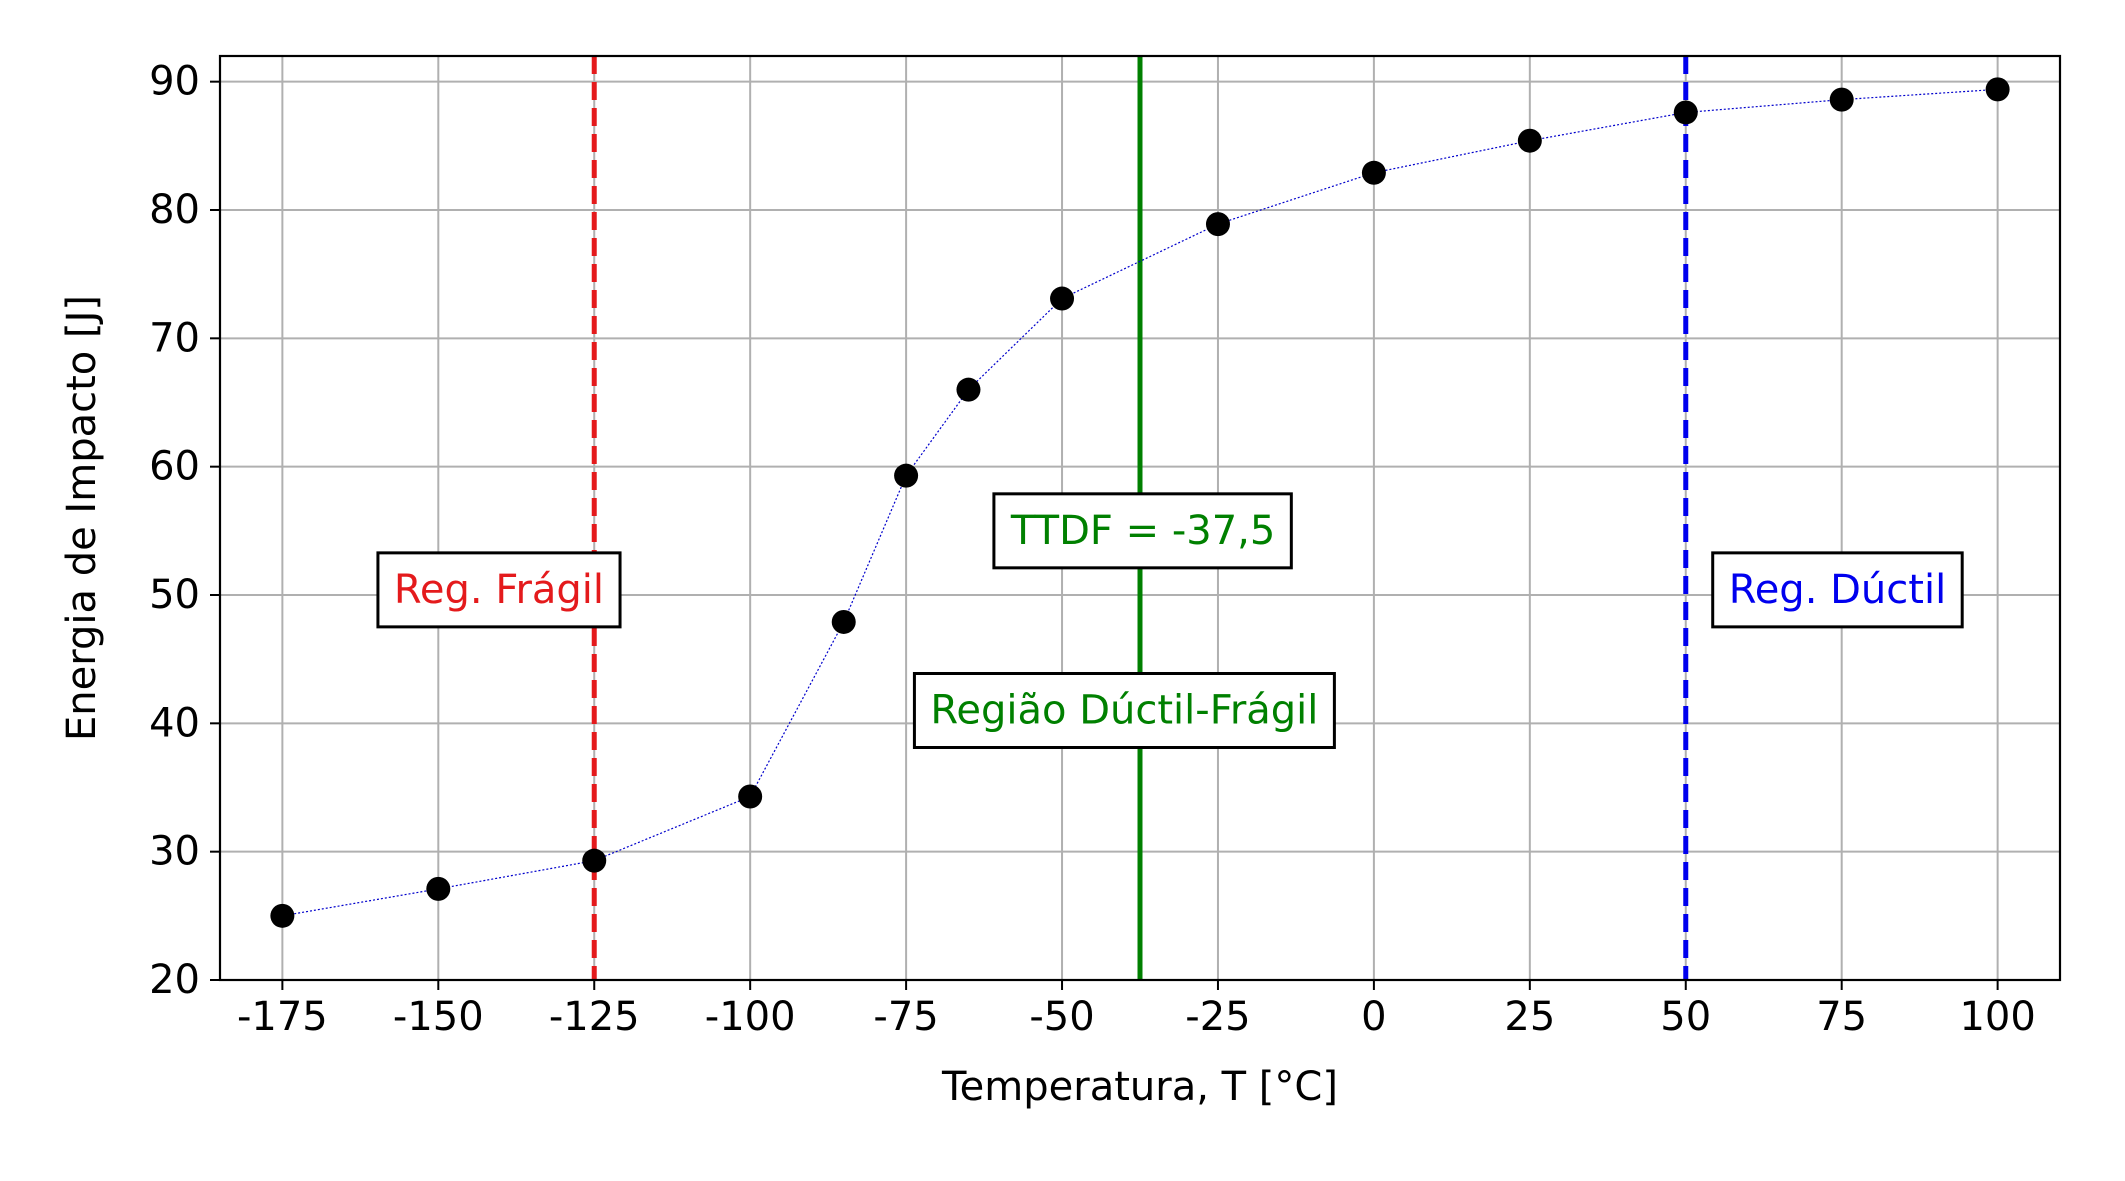 This screenshot has height=1181, width=2125. Describe the element at coordinates (1529, 1017) in the screenshot. I see `x-tick-label: 25` at that location.